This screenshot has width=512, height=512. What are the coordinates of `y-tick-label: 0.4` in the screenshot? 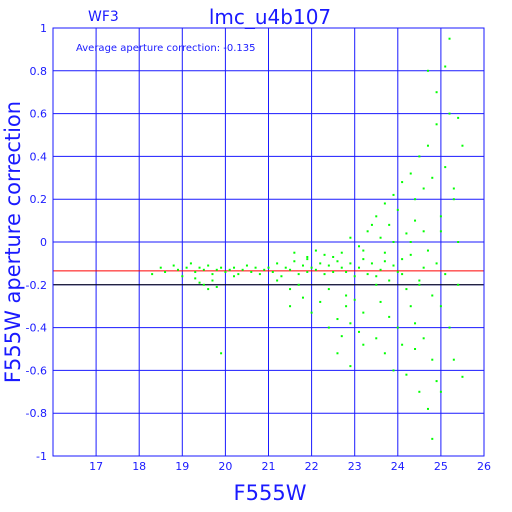 It's located at (39, 156).